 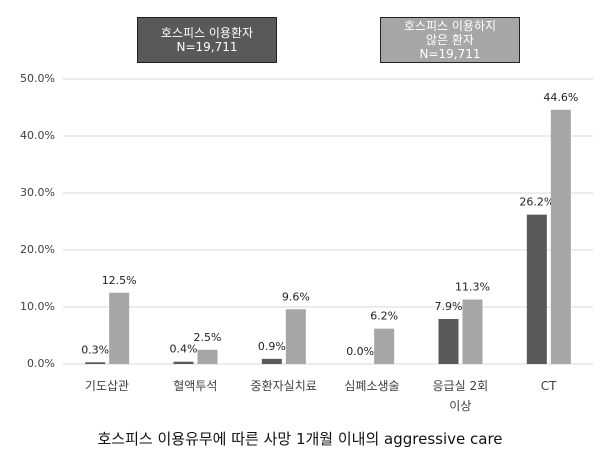 I want to click on legend-item: 호스피스 이용하지 않은 환자 N=19,711, so click(x=450, y=40).